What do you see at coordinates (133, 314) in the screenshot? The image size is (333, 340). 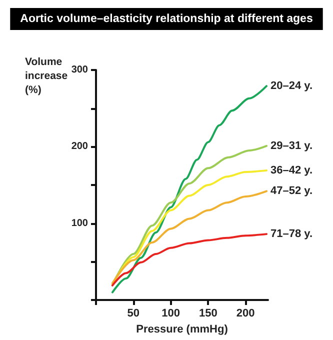 I see `x-tick-label: 50` at bounding box center [133, 314].